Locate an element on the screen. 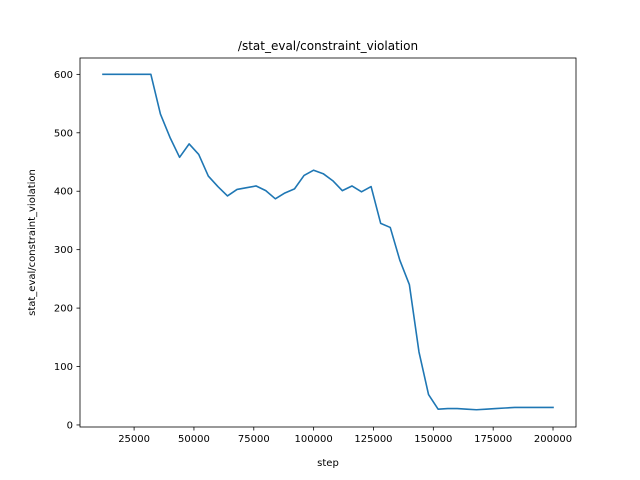 The height and width of the screenshot is (480, 640). x-tick-label: 50000 is located at coordinates (194, 439).